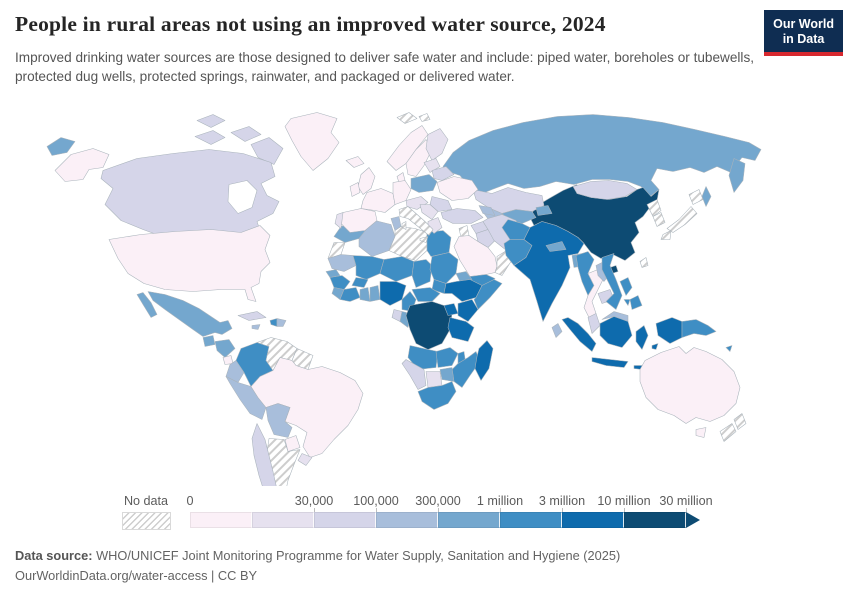  What do you see at coordinates (82, 165) in the screenshot?
I see `country-alaska` at bounding box center [82, 165].